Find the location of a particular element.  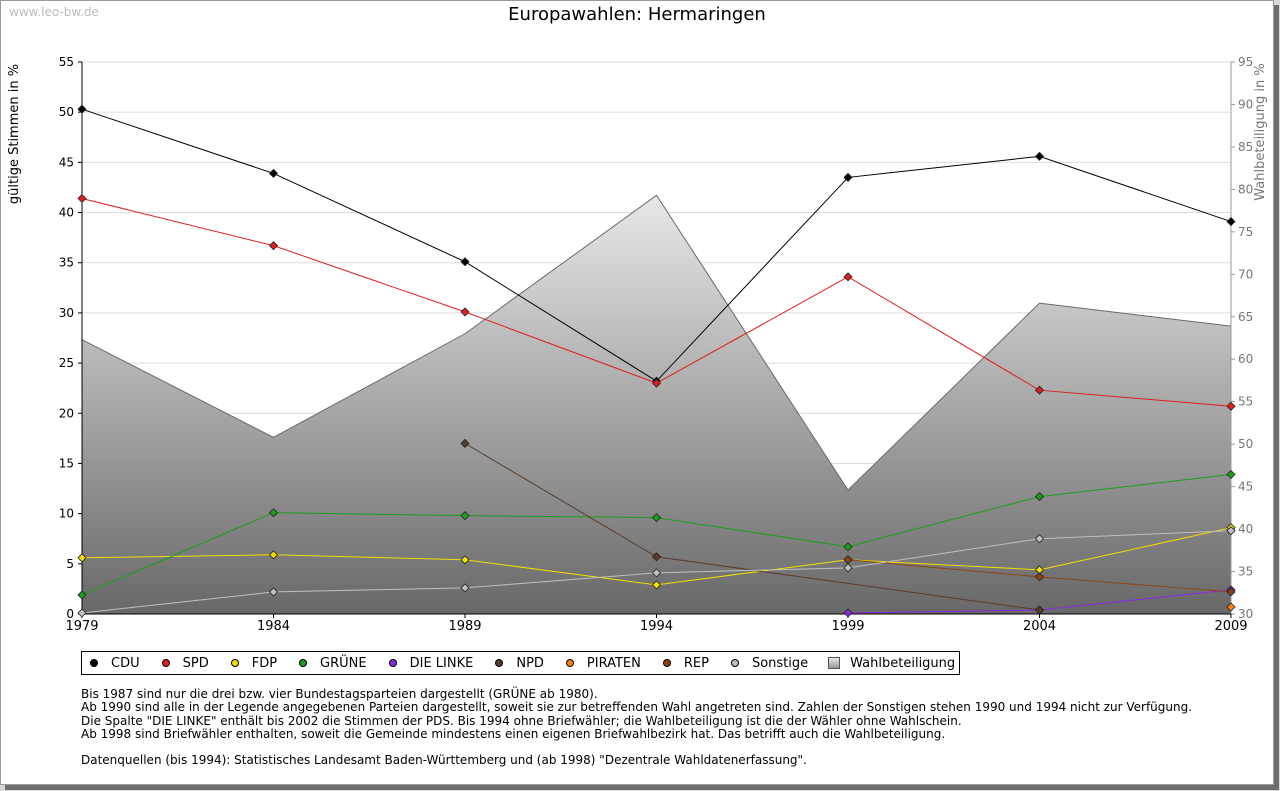

y-tick-label: 10 is located at coordinates (66, 514).